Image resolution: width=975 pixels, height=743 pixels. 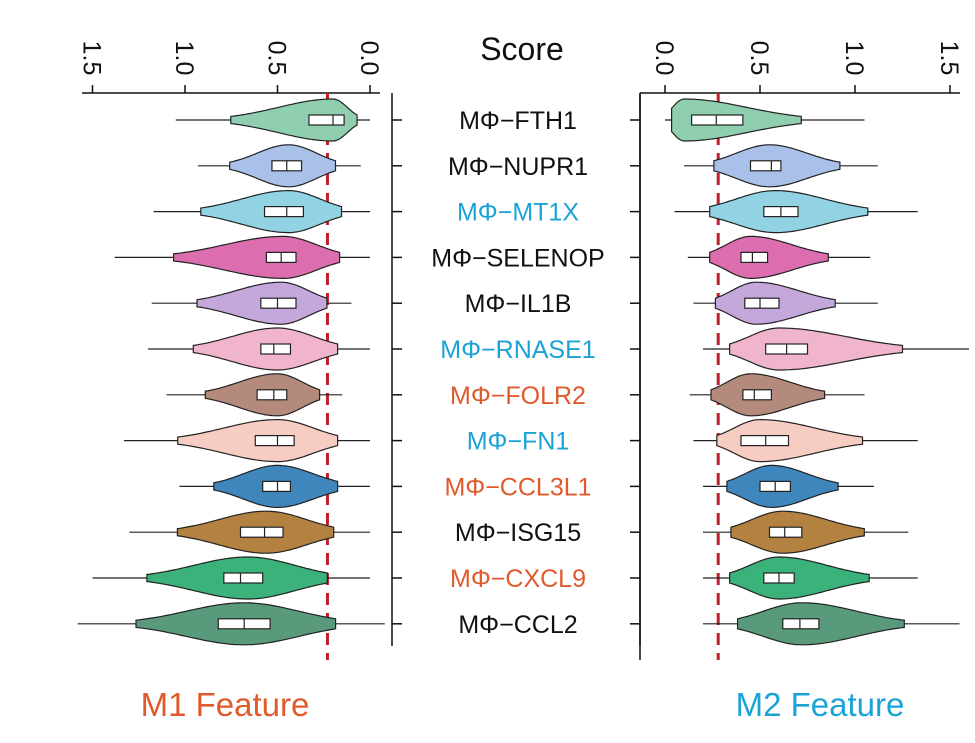 I want to click on m1-feature-label: M1 Feature, so click(x=225, y=704).